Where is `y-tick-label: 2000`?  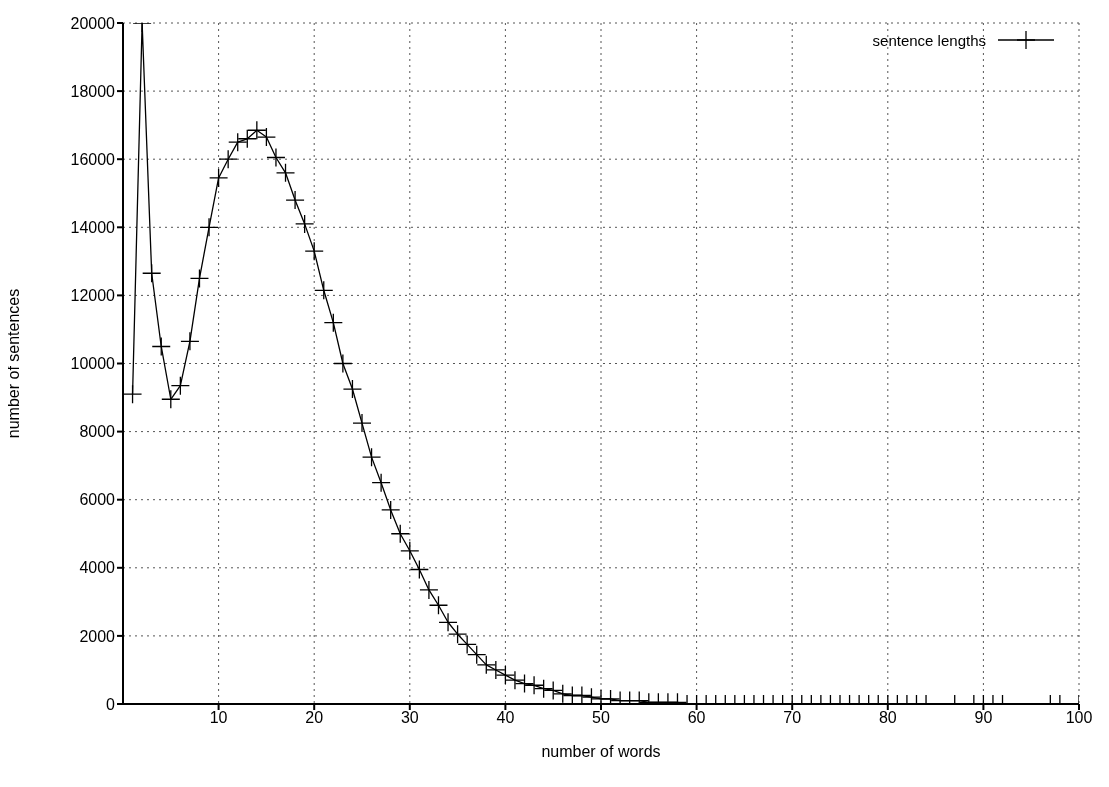 y-tick-label: 2000 is located at coordinates (97, 636).